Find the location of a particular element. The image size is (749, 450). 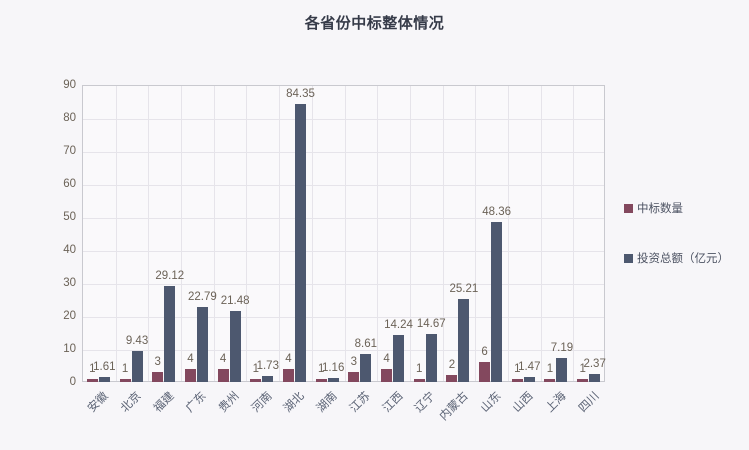

legend-item-investment-total: 投资总额（亿元） is located at coordinates (676, 258).